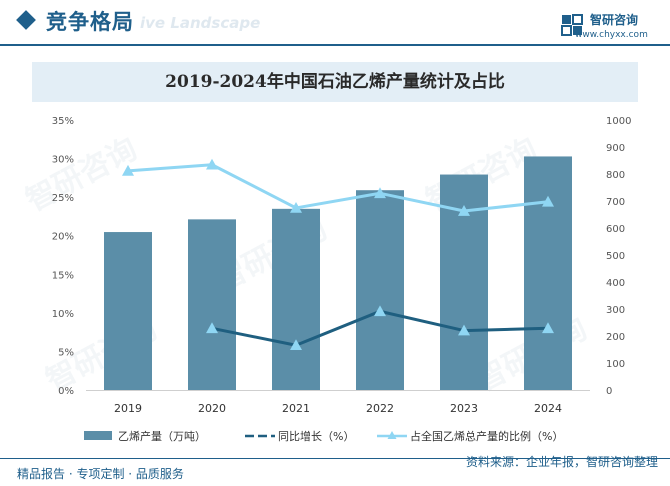  Describe the element at coordinates (335, 24) in the screenshot. I see `page-header: 竞争格局 ive Landscape 智研咨询 www.chyxx.com` at that location.